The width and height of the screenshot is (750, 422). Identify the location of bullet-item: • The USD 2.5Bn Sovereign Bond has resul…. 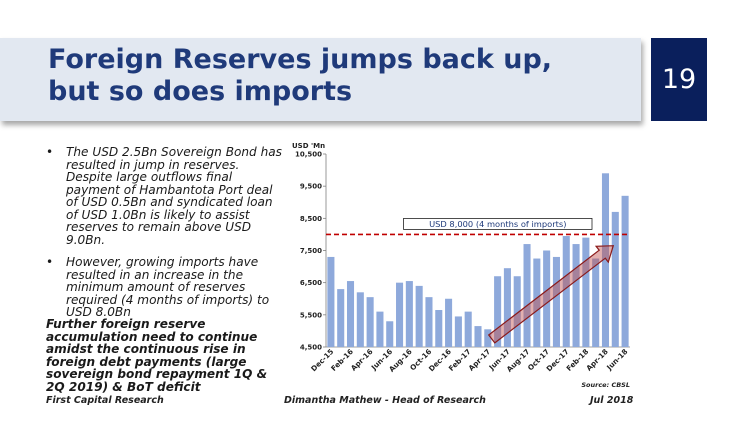
(166, 196).